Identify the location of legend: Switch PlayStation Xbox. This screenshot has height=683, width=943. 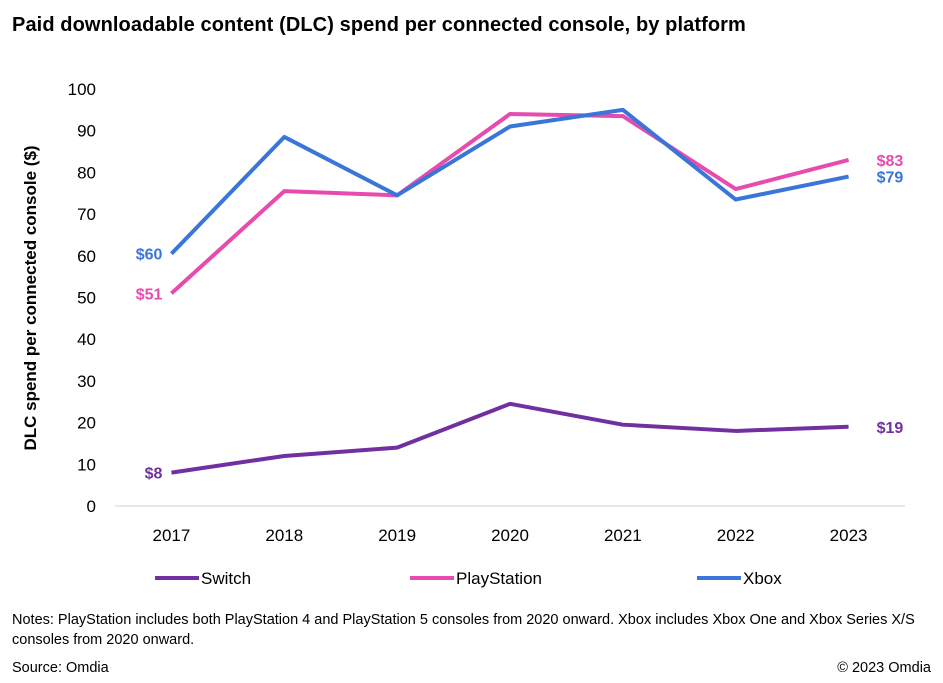
(468, 578).